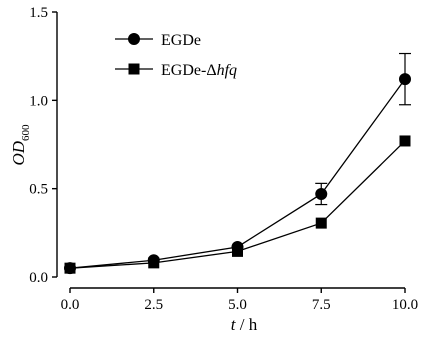 Image resolution: width=431 pixels, height=338 pixels. Describe the element at coordinates (189, 70) in the screenshot. I see `legend-label-base: EGDe-Δ` at that location.